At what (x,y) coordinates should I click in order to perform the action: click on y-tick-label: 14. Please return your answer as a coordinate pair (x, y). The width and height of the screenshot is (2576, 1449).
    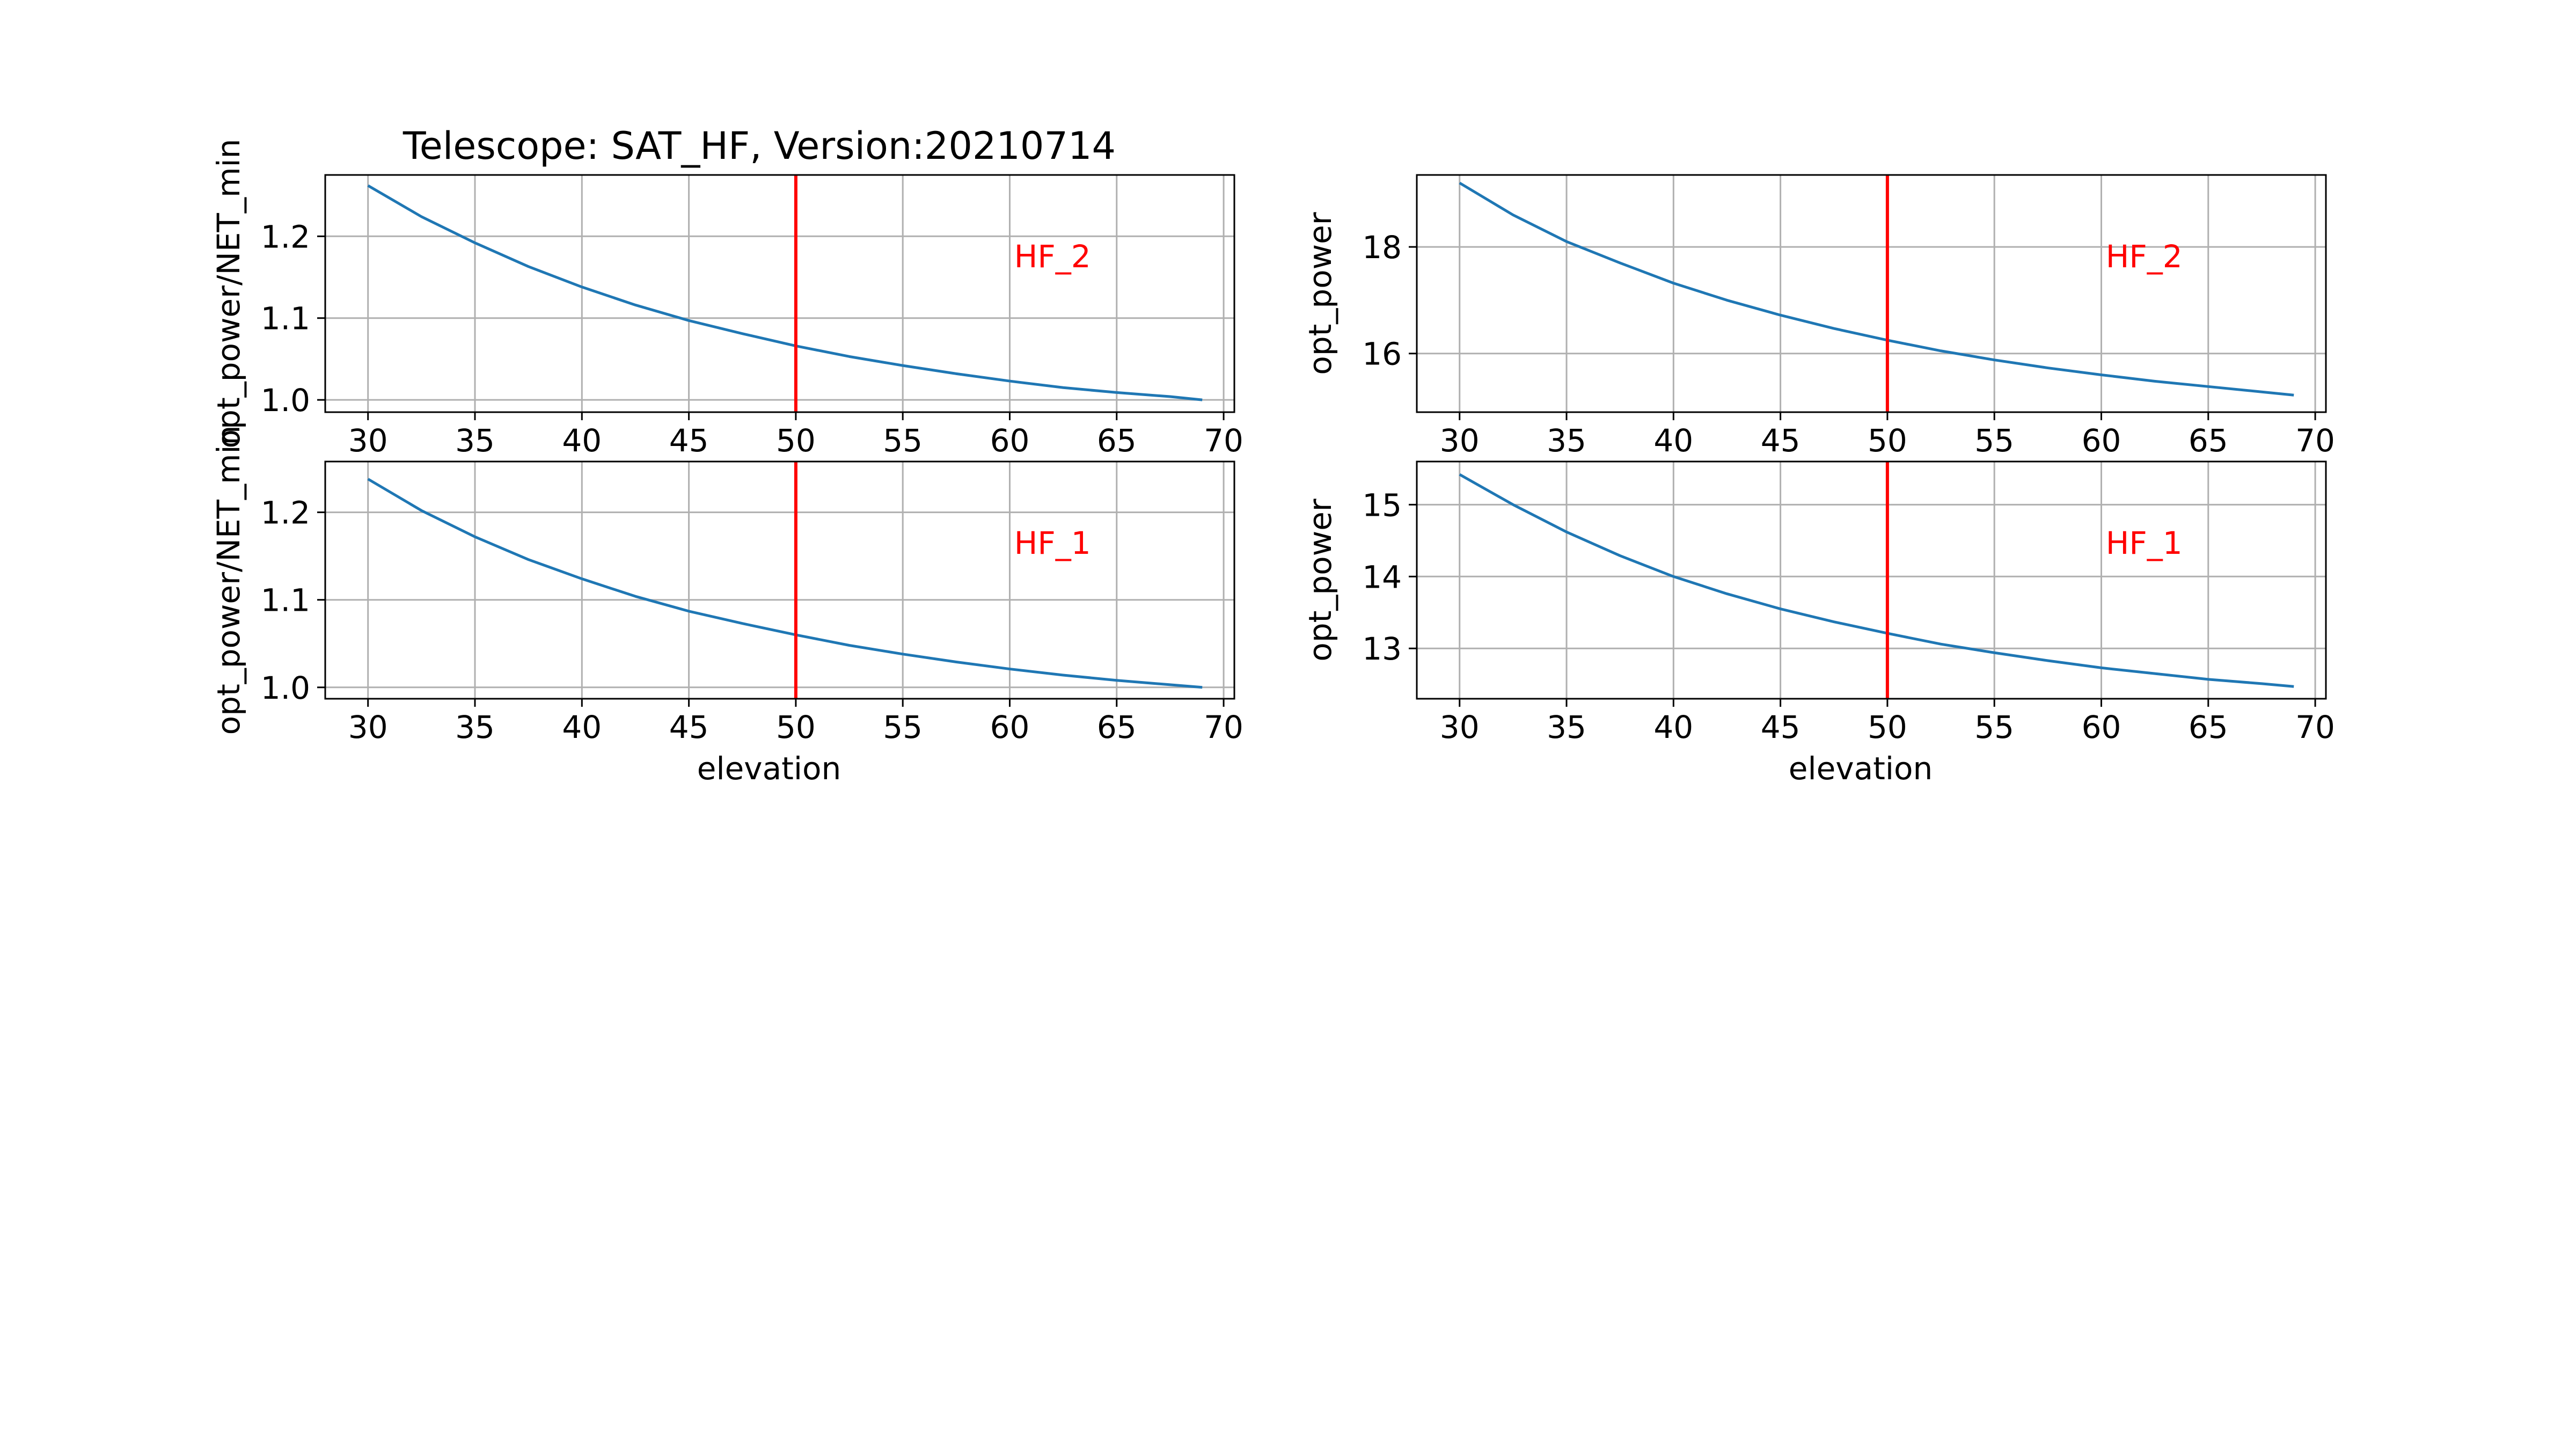
    Looking at the image, I should click on (1382, 577).